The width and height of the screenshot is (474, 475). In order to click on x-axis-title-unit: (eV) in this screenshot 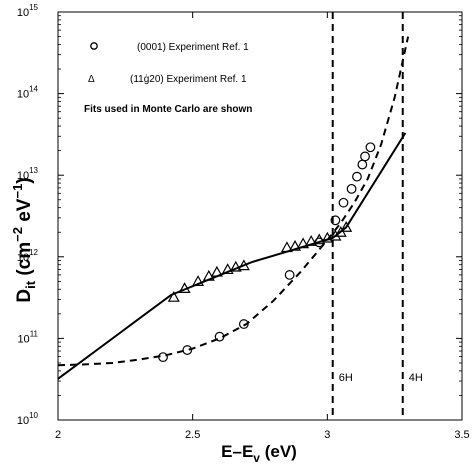, I will do `click(278, 451)`.